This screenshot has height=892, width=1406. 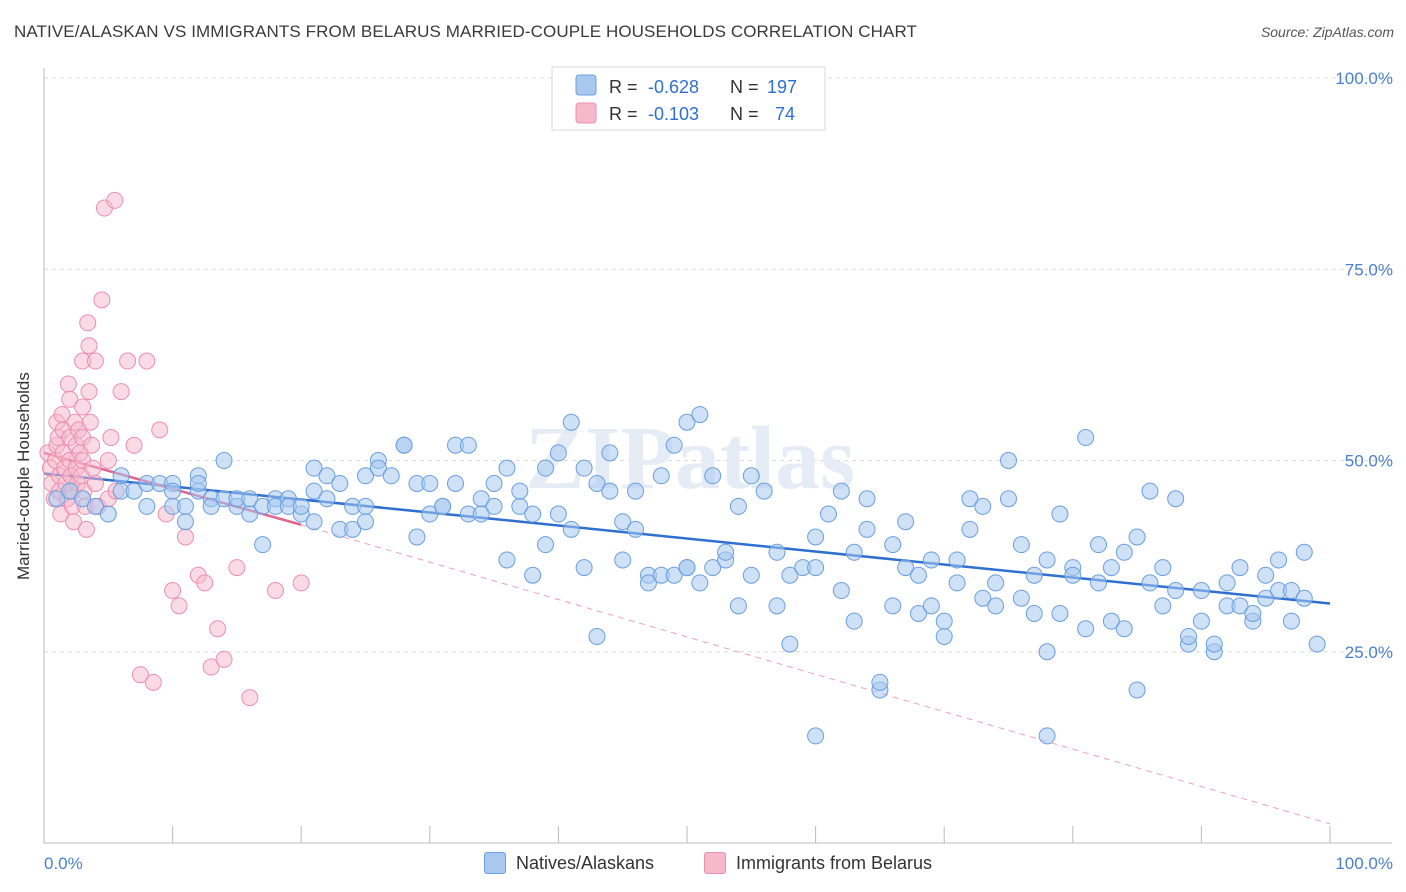 What do you see at coordinates (715, 863) in the screenshot?
I see `legend-swatch-belarus` at bounding box center [715, 863].